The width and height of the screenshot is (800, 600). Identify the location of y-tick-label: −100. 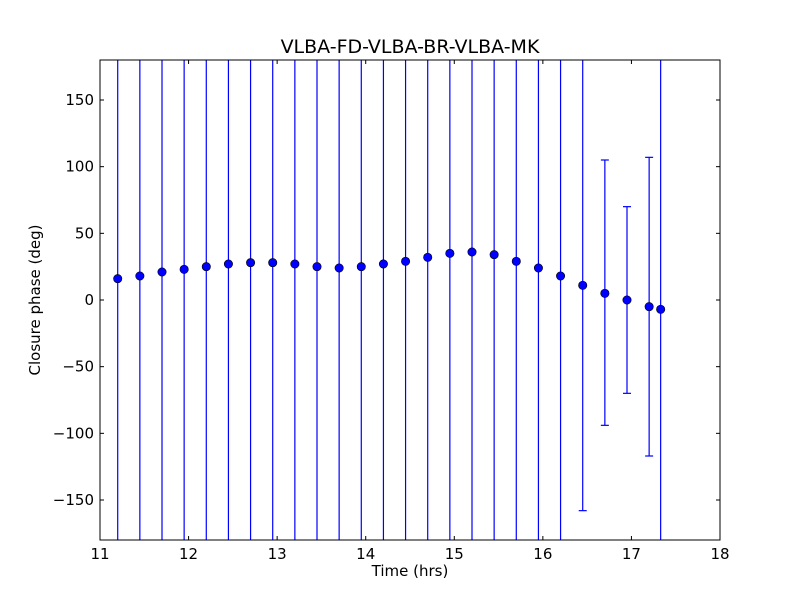
(73, 433).